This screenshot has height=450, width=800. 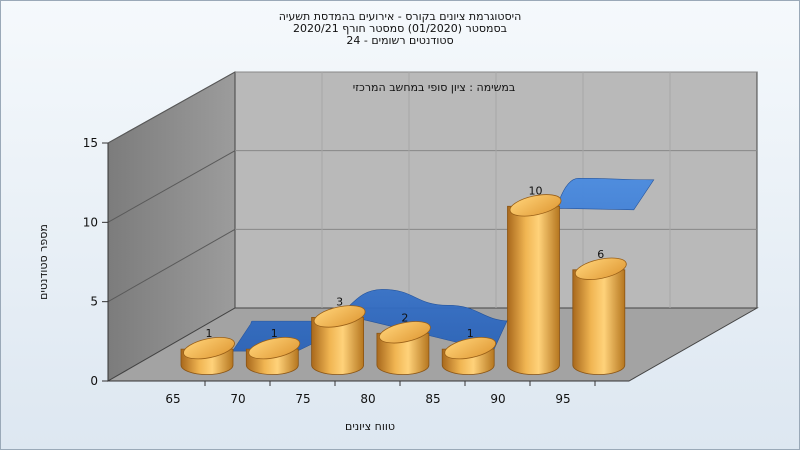 I want to click on x-tick-label: 65, so click(x=172, y=399).